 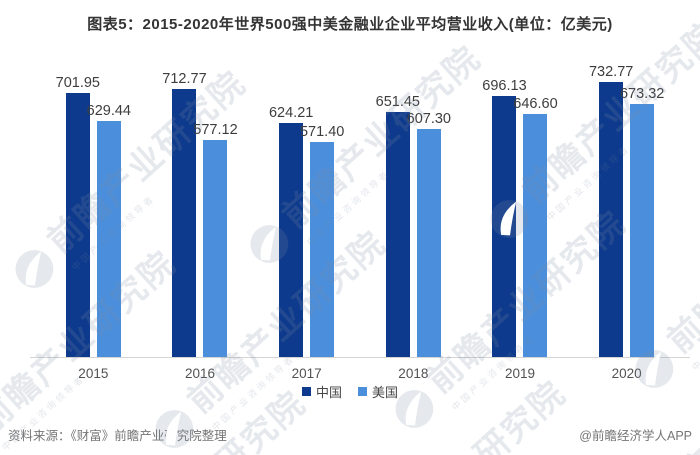 I want to click on bar-column-中国-2015: 701.95, so click(x=78, y=216).